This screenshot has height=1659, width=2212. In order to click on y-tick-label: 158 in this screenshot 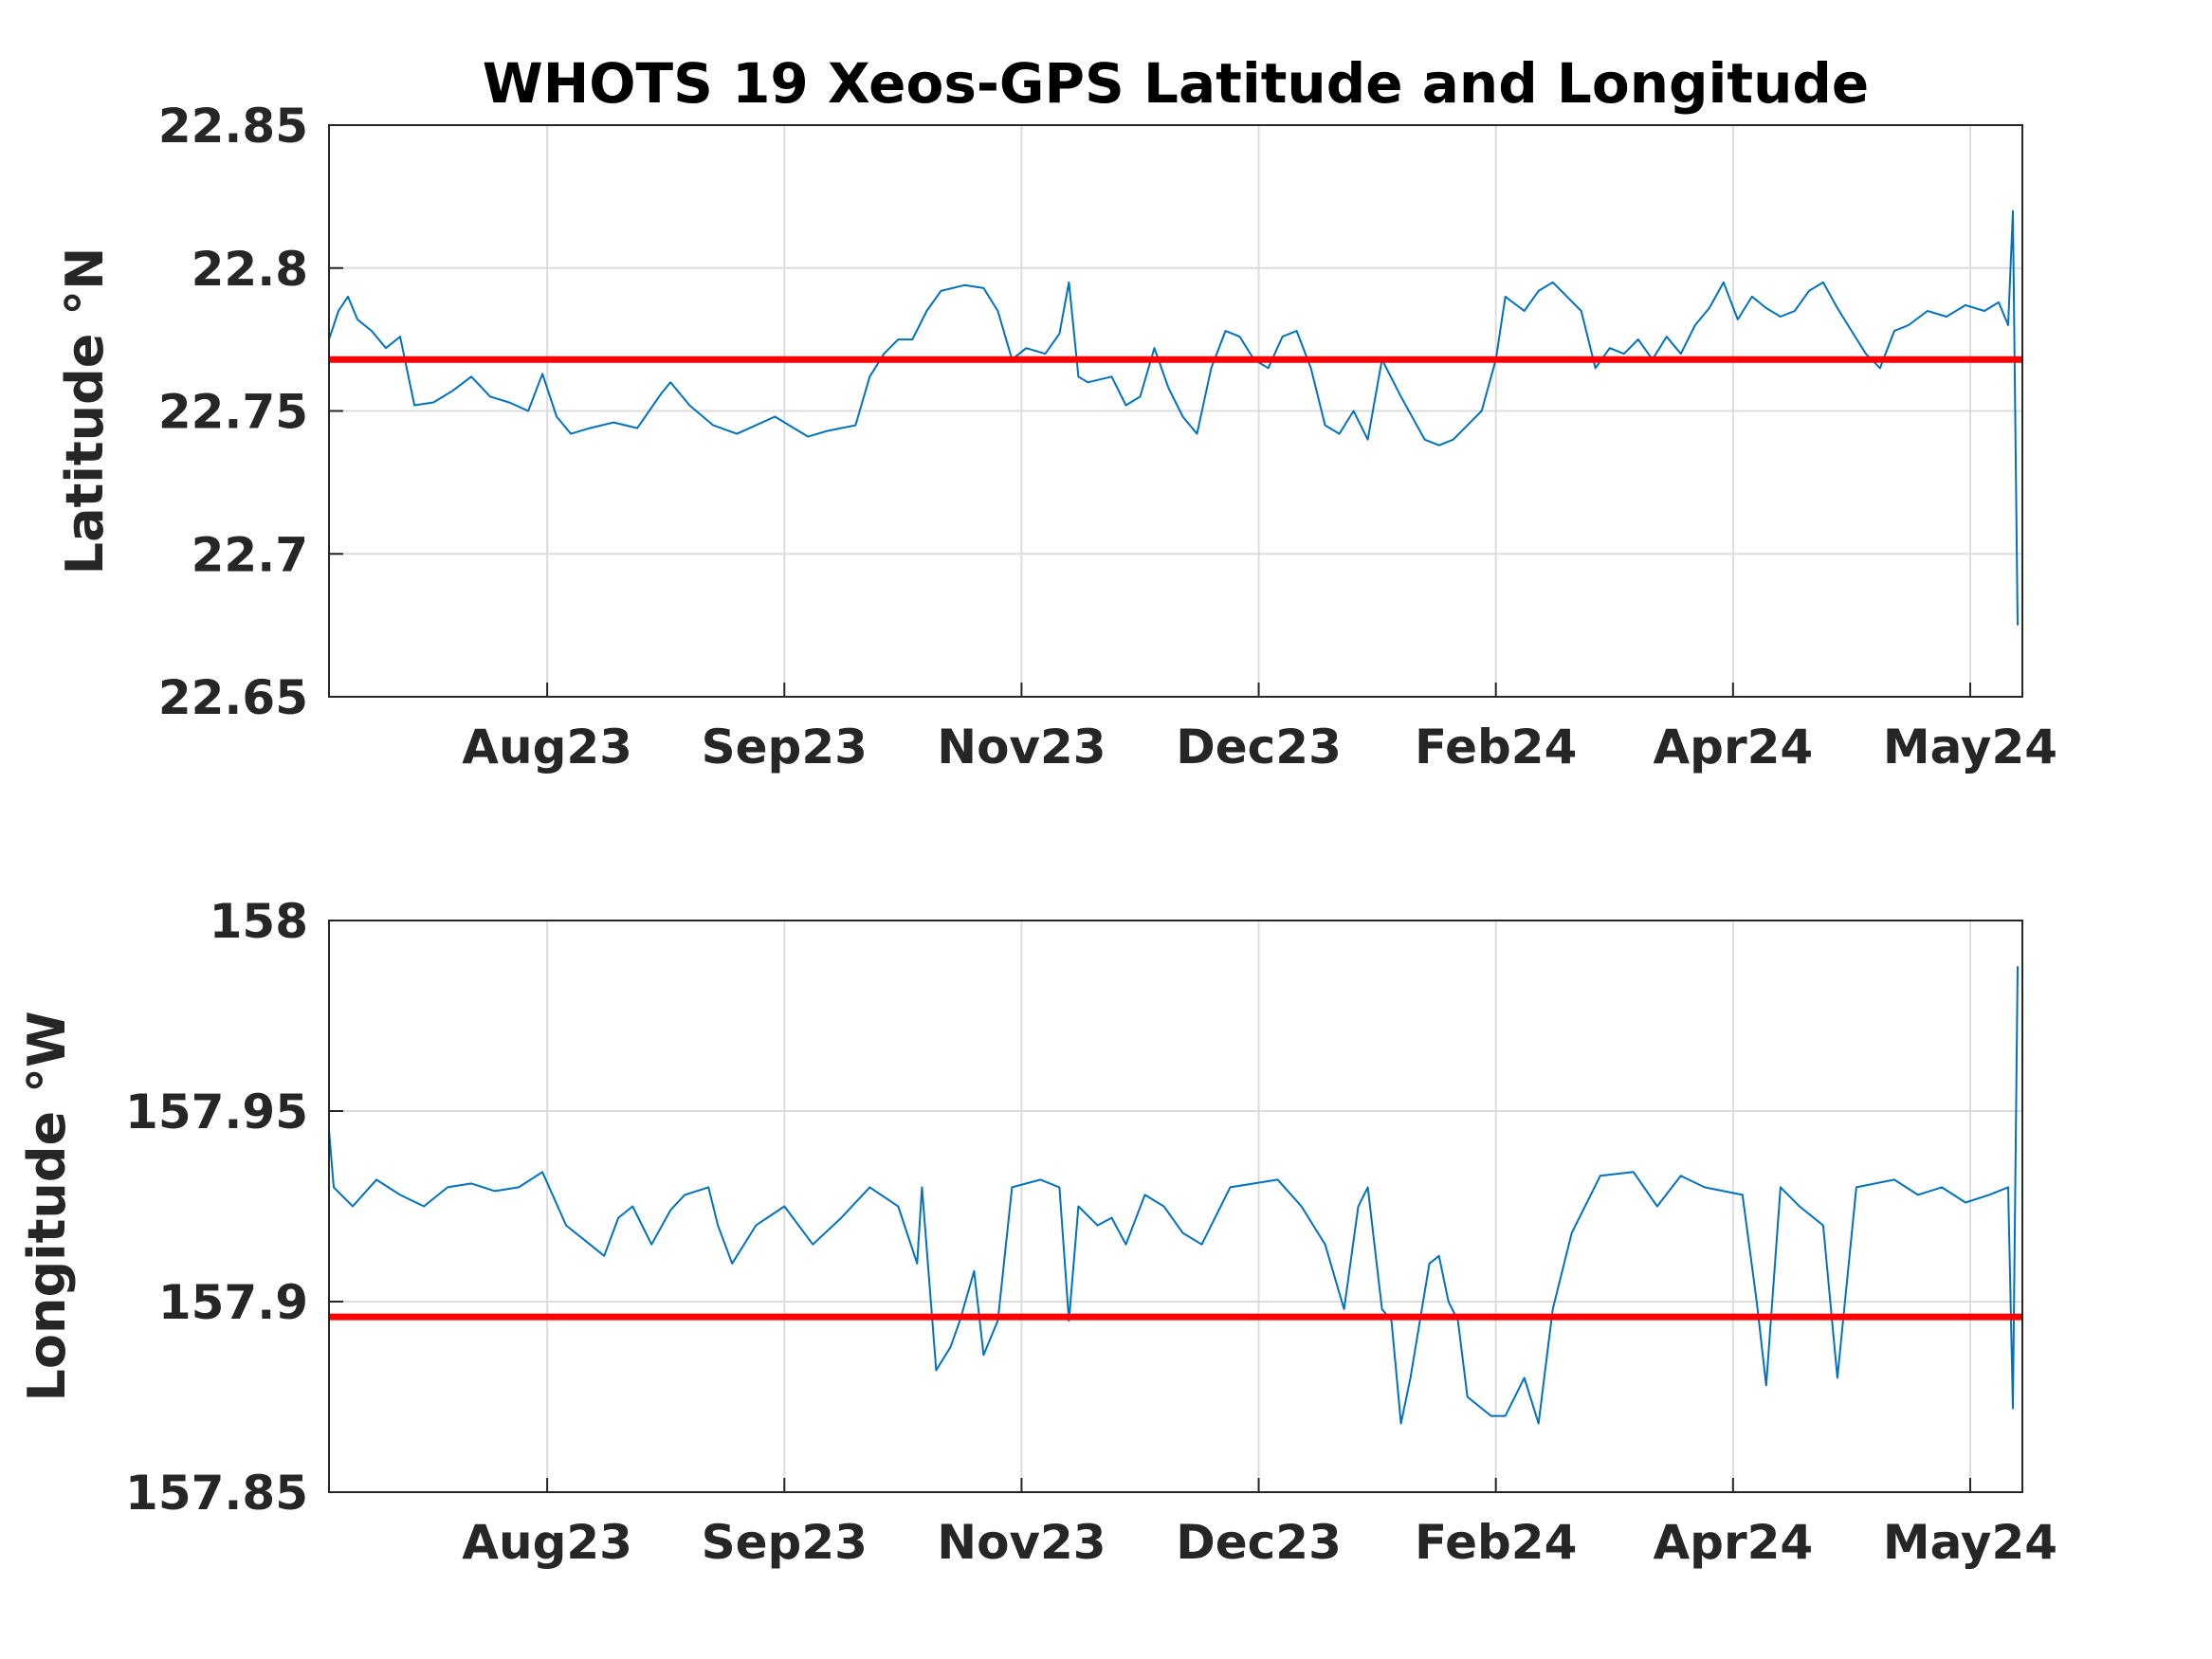, I will do `click(259, 921)`.